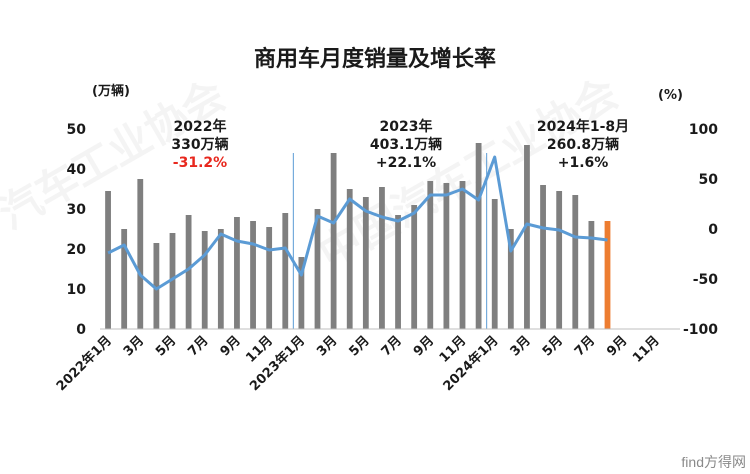 This screenshot has height=474, width=750. What do you see at coordinates (200, 126) in the screenshot?
I see `annotation-text: 2022年` at bounding box center [200, 126].